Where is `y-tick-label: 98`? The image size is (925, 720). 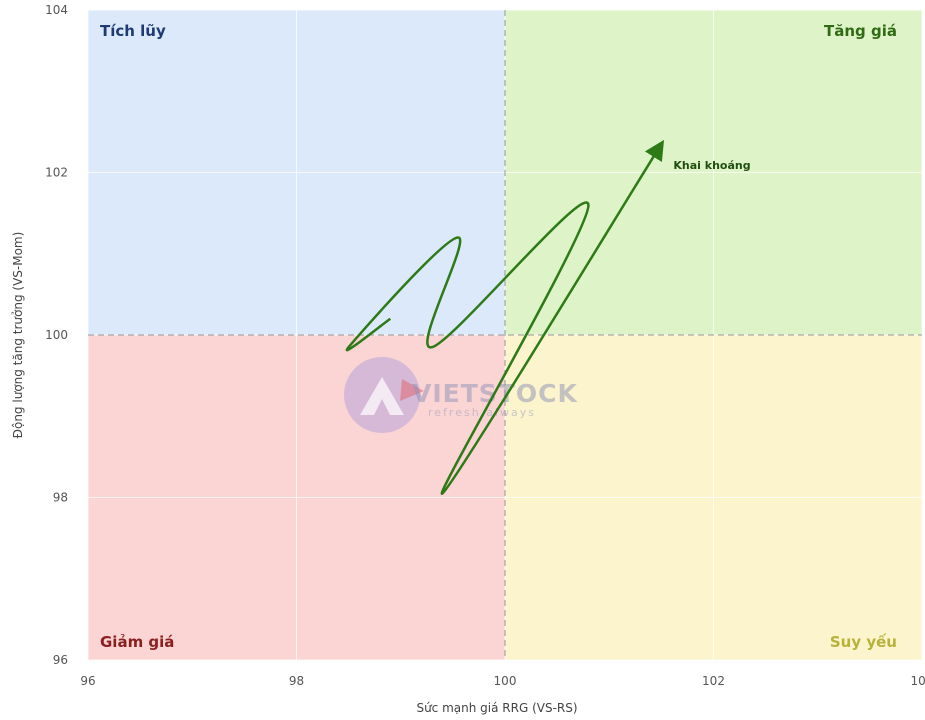
y-tick-label: 98 is located at coordinates (60, 498).